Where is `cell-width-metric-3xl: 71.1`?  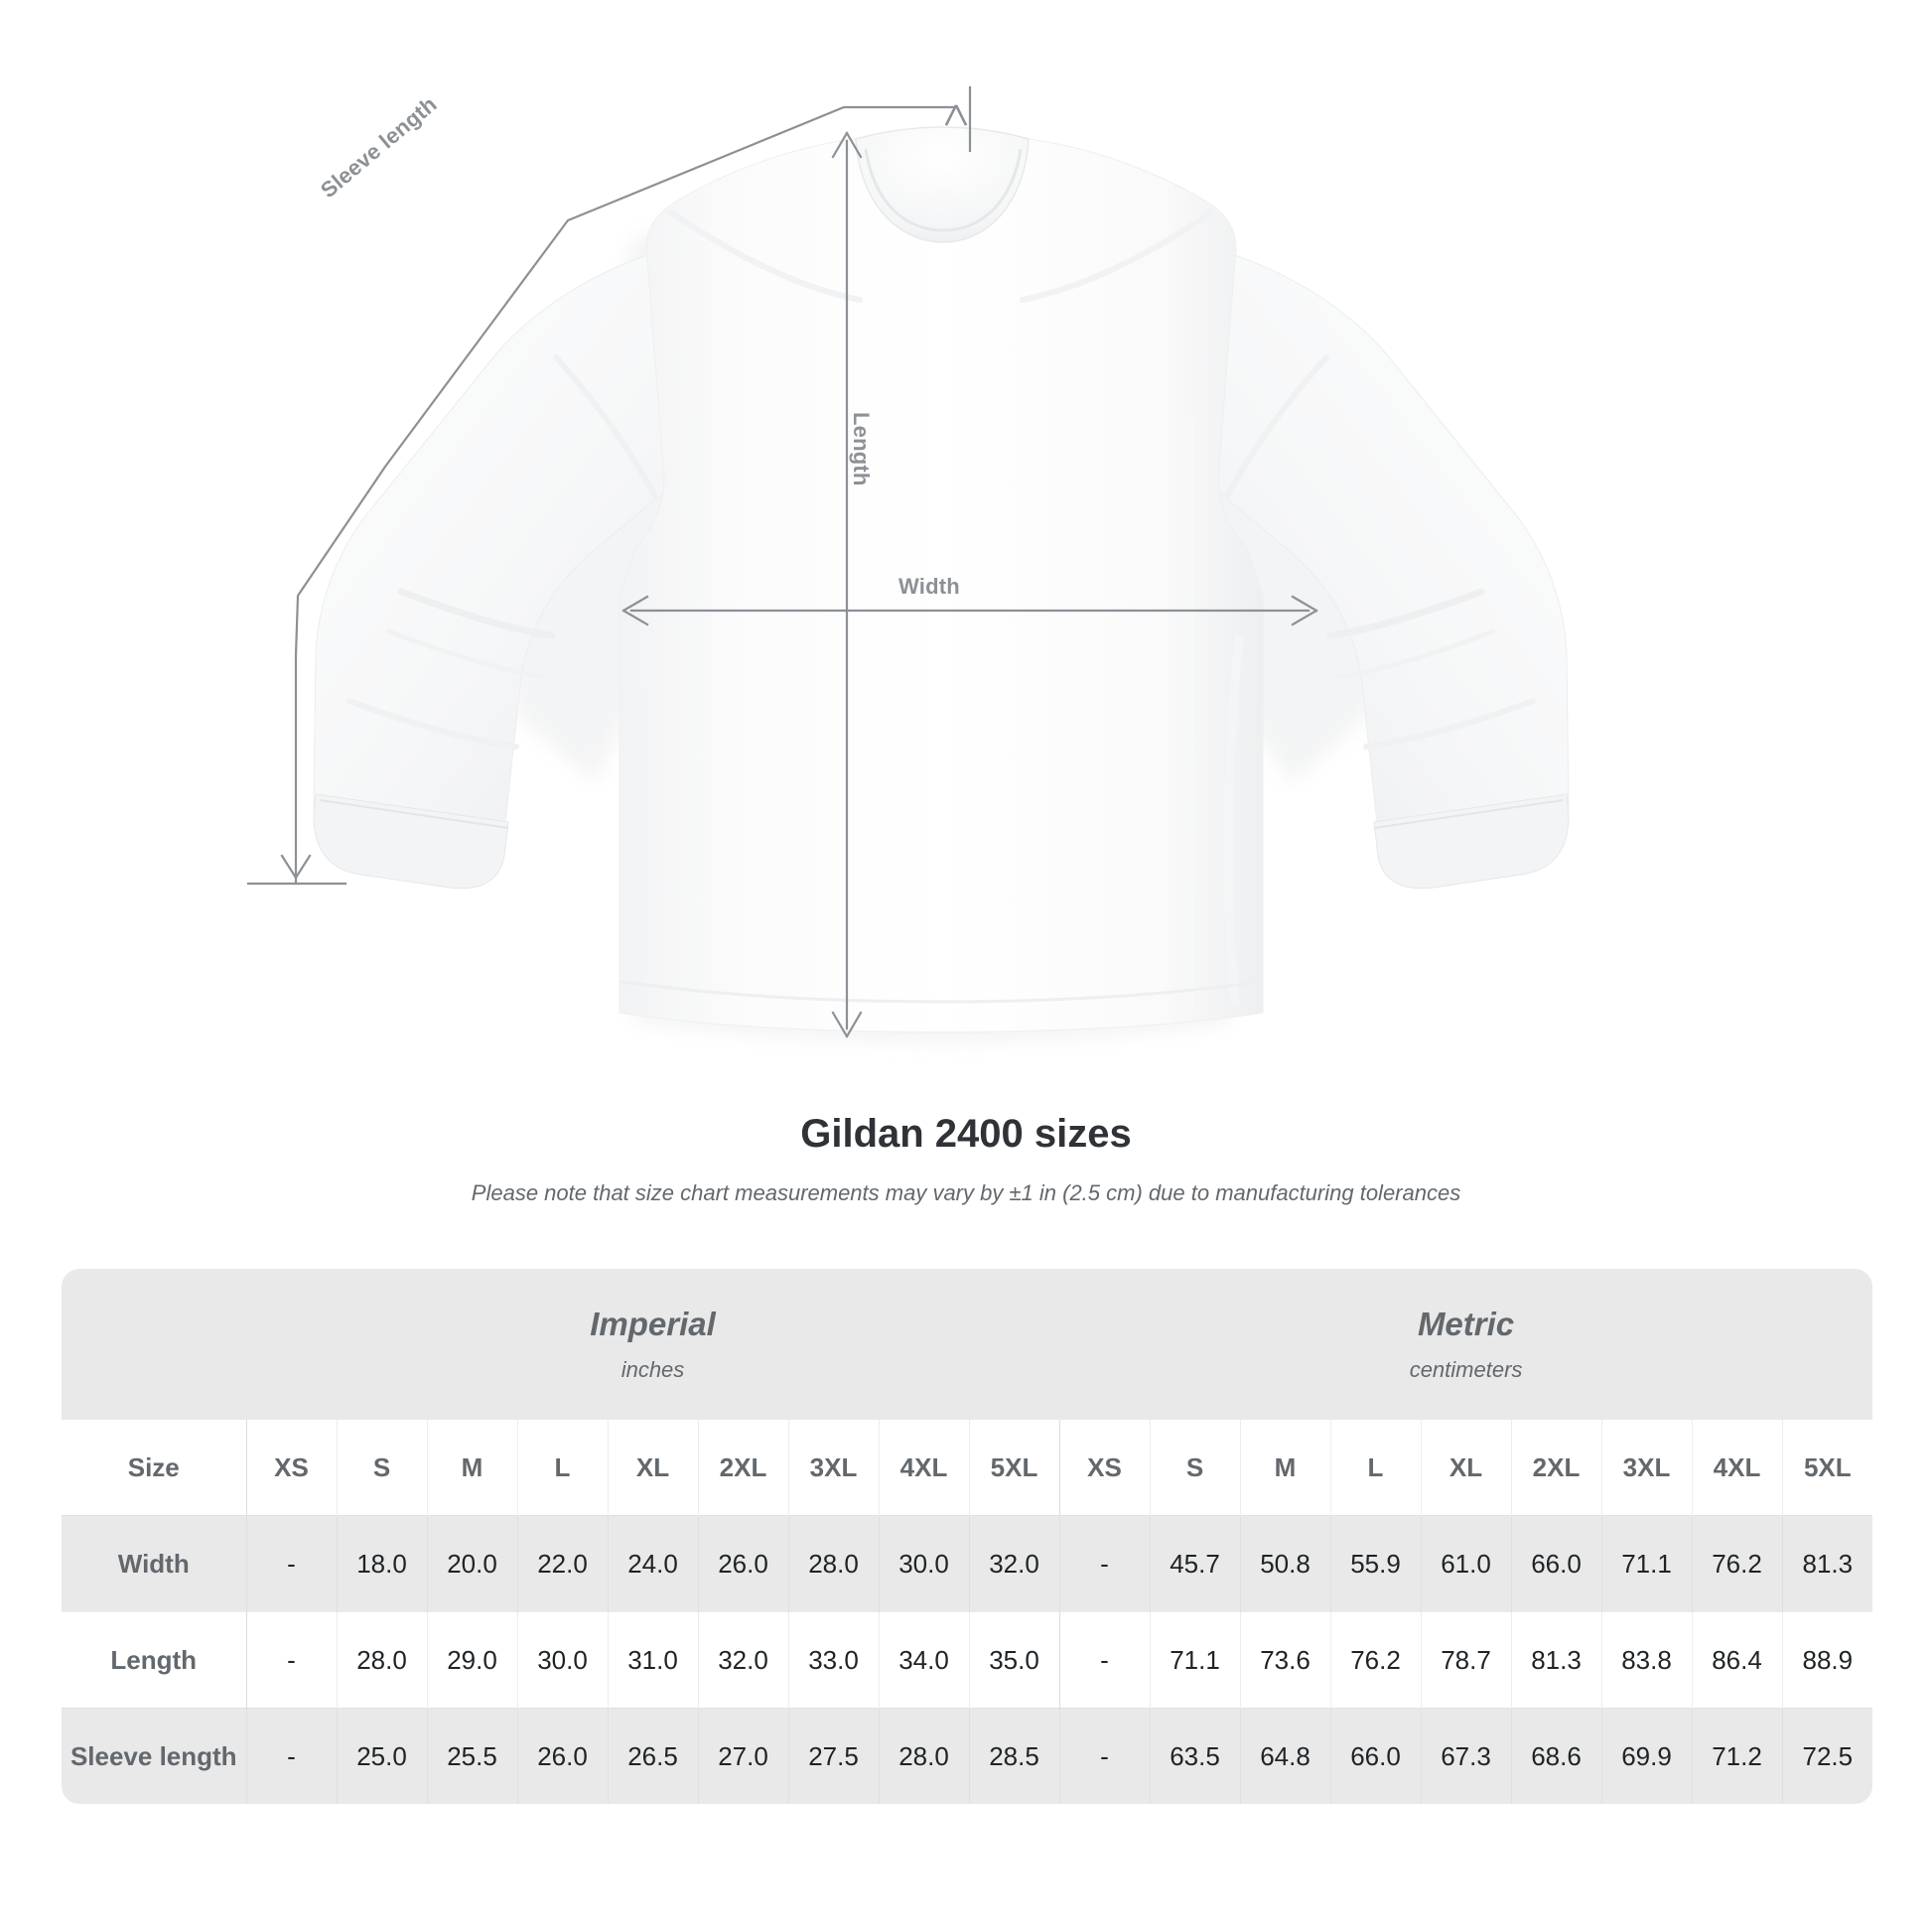
cell-width-metric-3xl: 71.1 is located at coordinates (1646, 1563).